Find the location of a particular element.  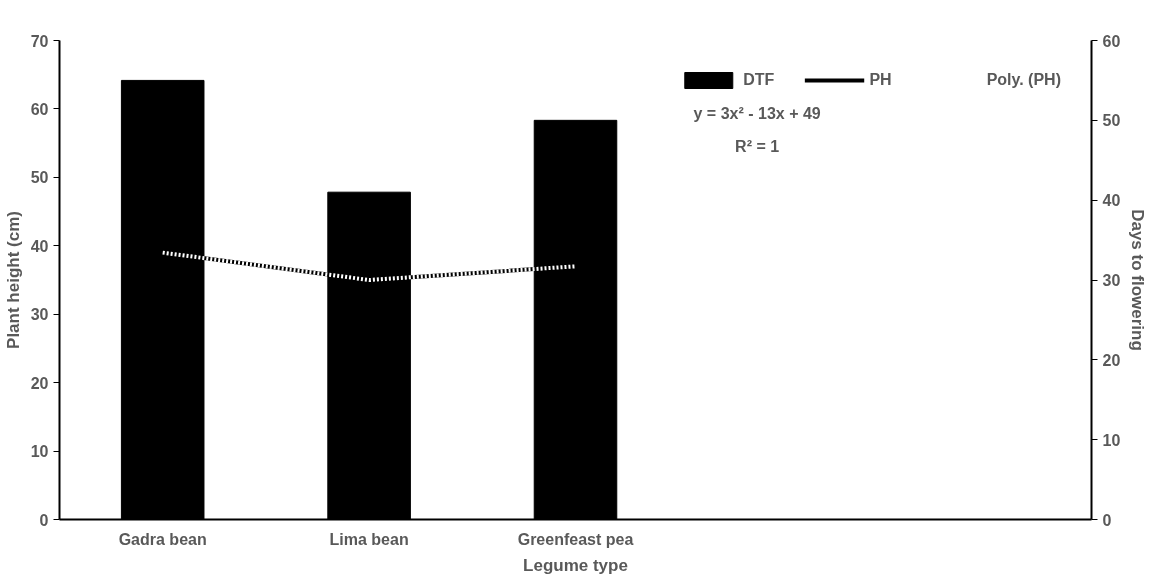

y2-tick-label: 10 is located at coordinates (1111, 440).